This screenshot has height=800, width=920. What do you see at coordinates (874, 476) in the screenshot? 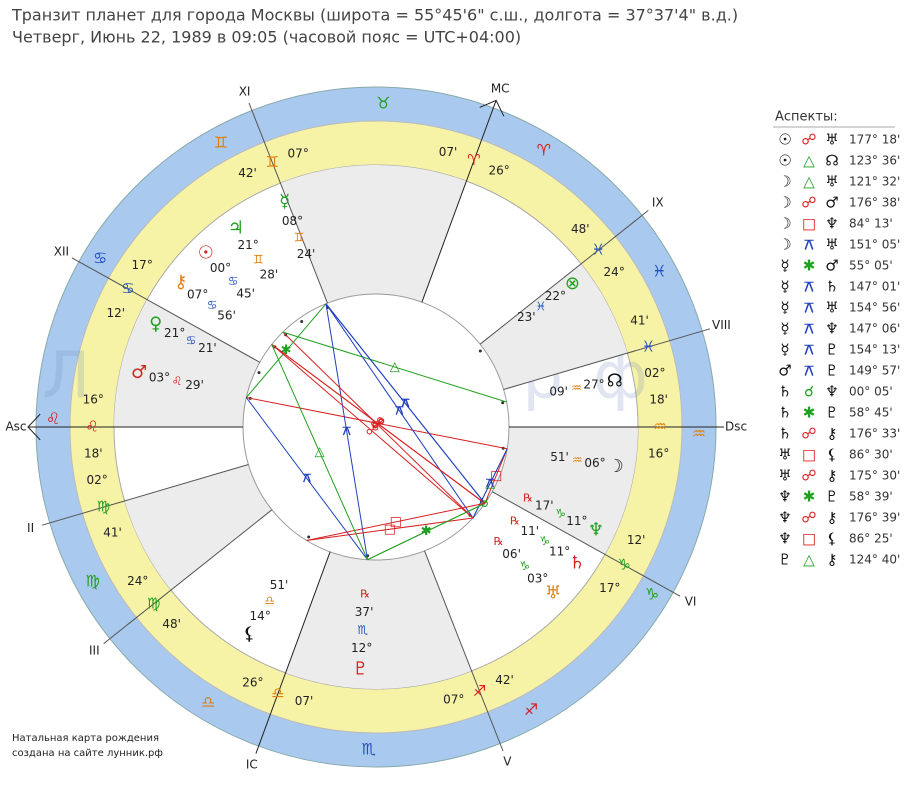
I see `aspect-angle: 175° 30'` at bounding box center [874, 476].